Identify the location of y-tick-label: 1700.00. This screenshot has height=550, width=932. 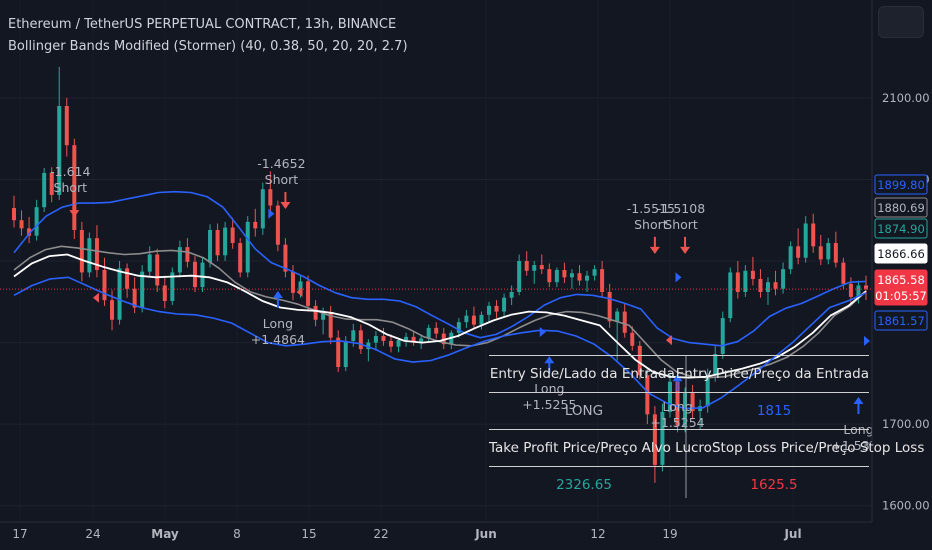
(906, 424).